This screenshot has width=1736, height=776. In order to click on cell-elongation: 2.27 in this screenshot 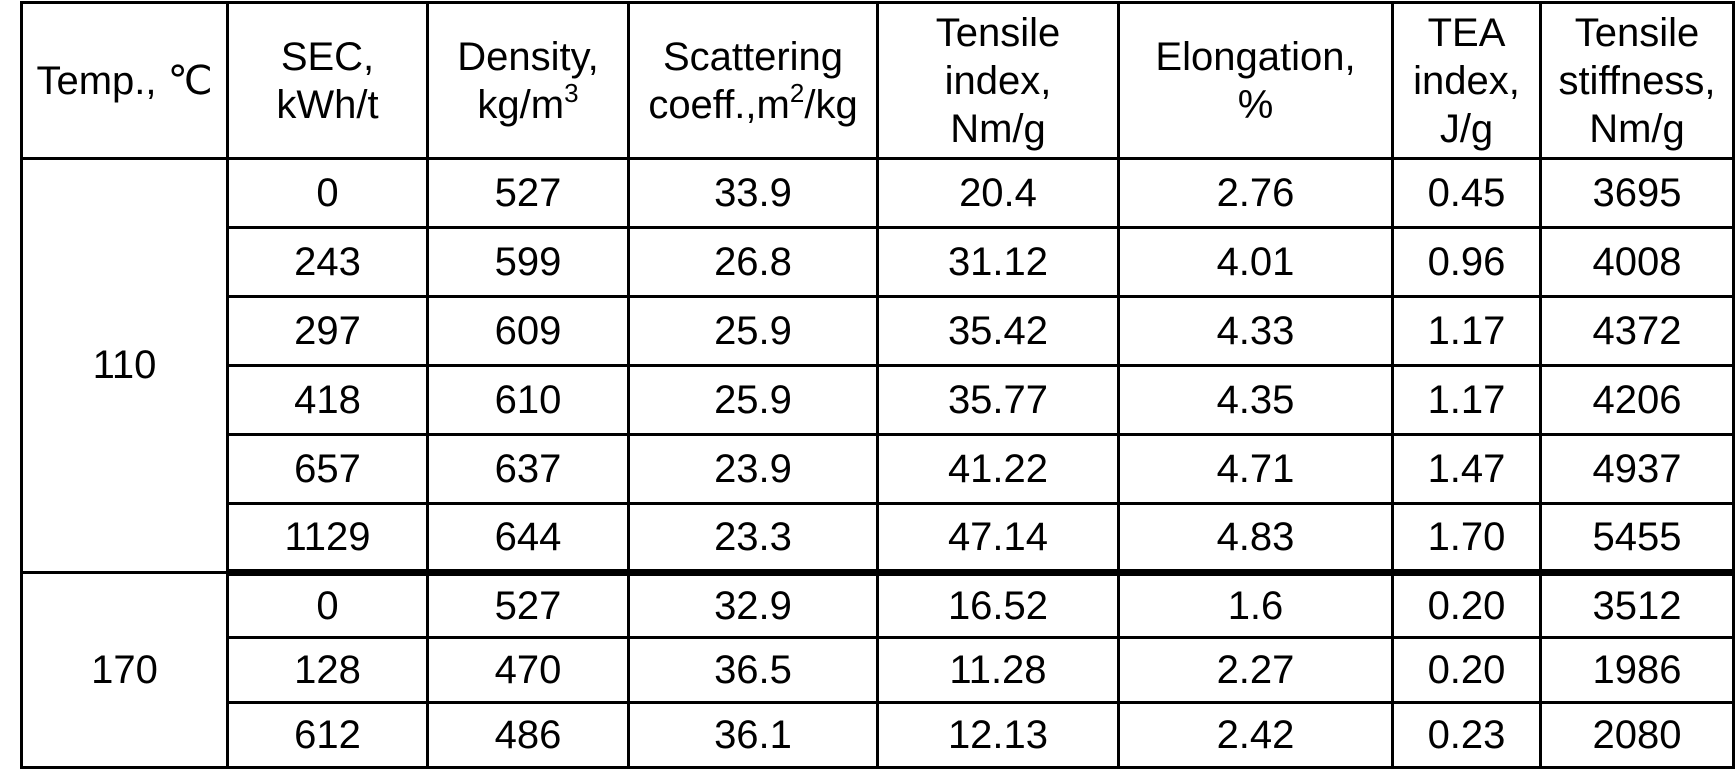, I will do `click(1255, 670)`.